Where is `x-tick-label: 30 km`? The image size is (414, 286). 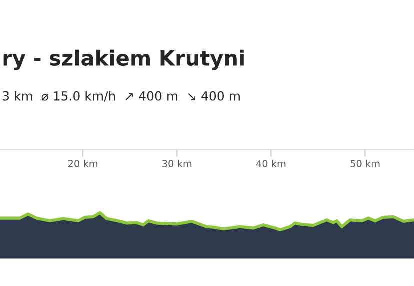 x-tick-label: 30 km is located at coordinates (177, 164).